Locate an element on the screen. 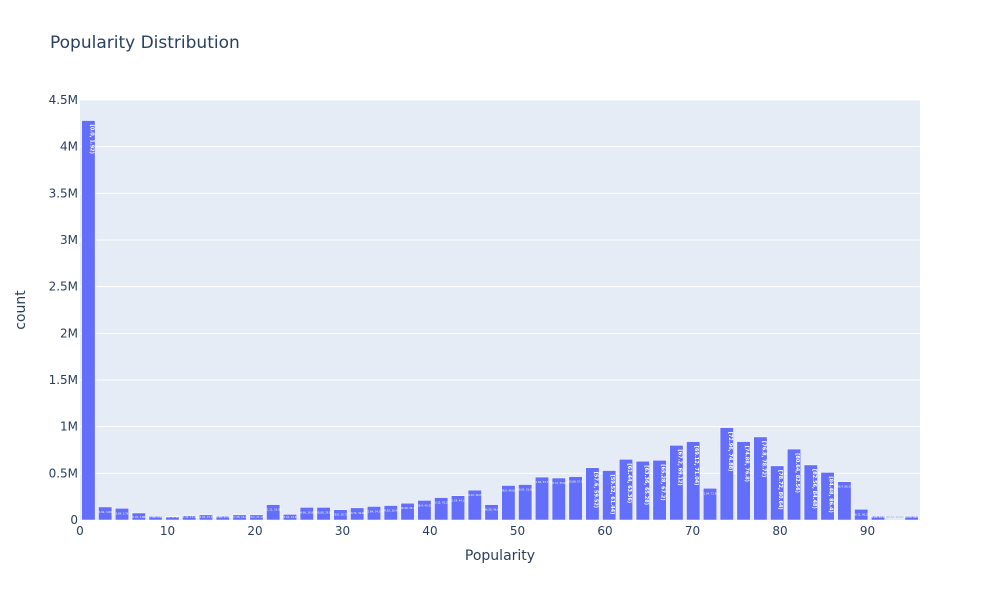 The height and width of the screenshot is (600, 1000). bar-label: [67.2, 69.12) is located at coordinates (679, 467).